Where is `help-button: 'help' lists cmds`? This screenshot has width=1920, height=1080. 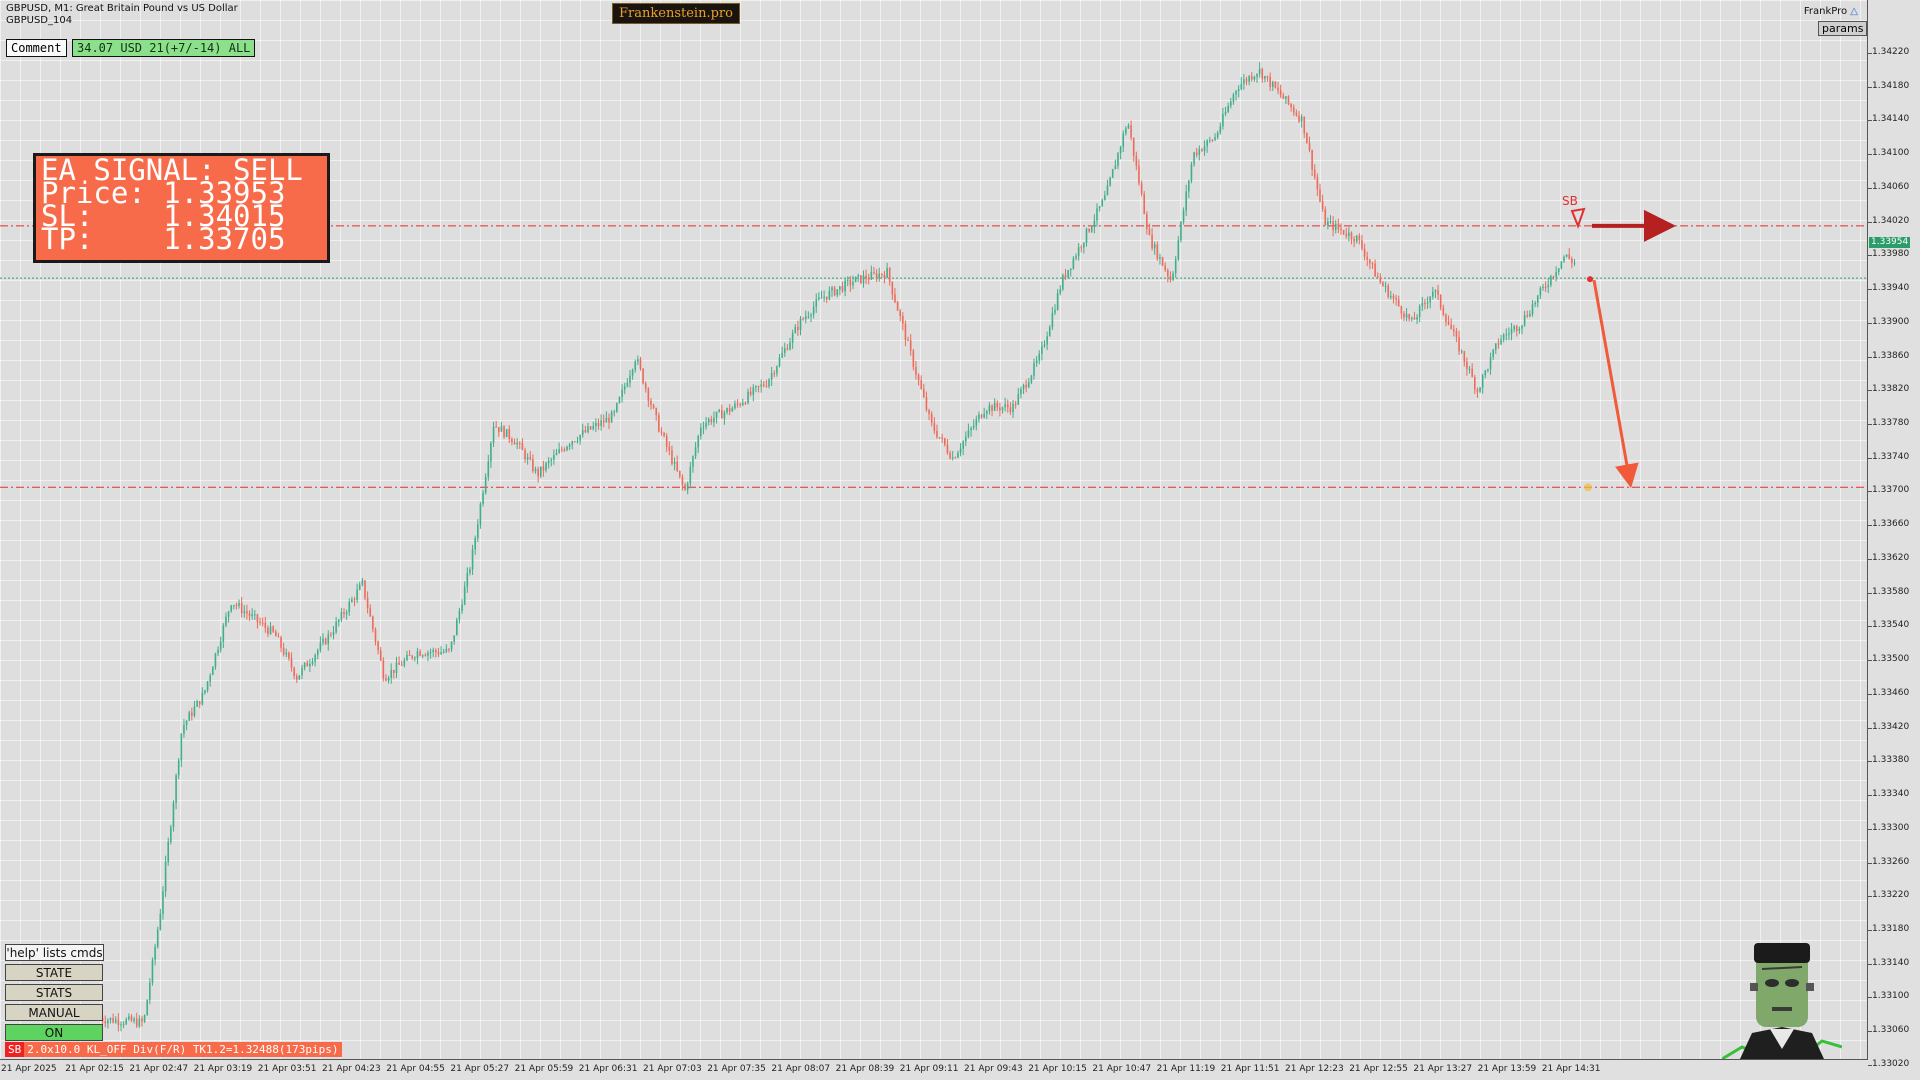 help-button: 'help' lists cmds is located at coordinates (54, 952).